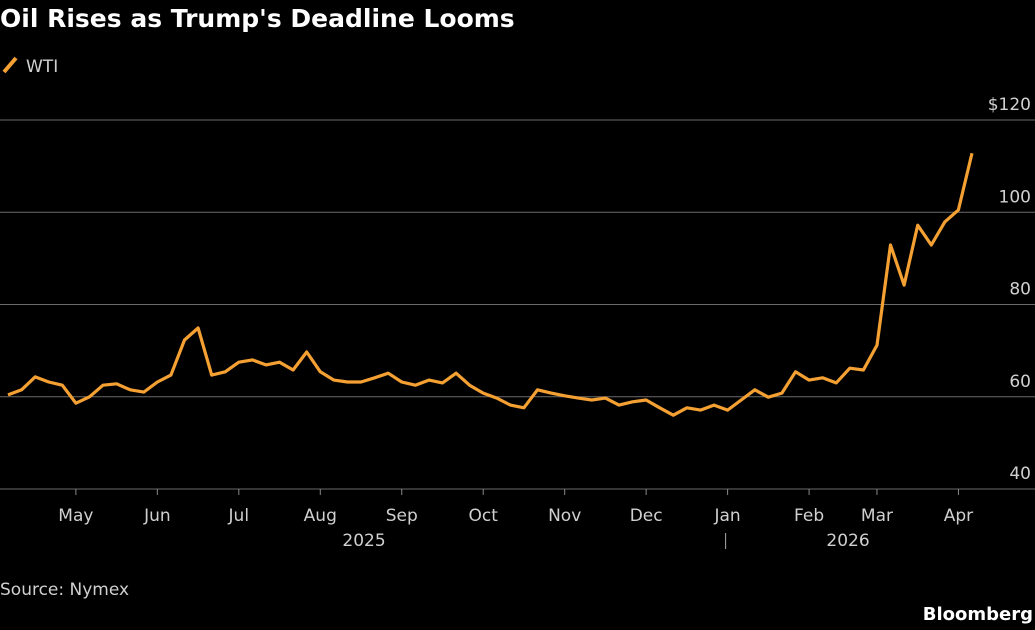 The image size is (1035, 630). What do you see at coordinates (239, 516) in the screenshot?
I see `x-tick-label: Jul` at bounding box center [239, 516].